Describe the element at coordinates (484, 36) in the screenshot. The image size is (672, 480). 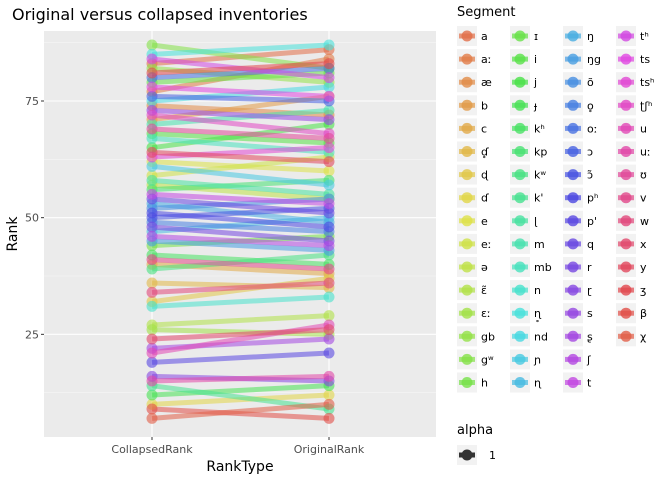
I see `legend-label: a` at that location.